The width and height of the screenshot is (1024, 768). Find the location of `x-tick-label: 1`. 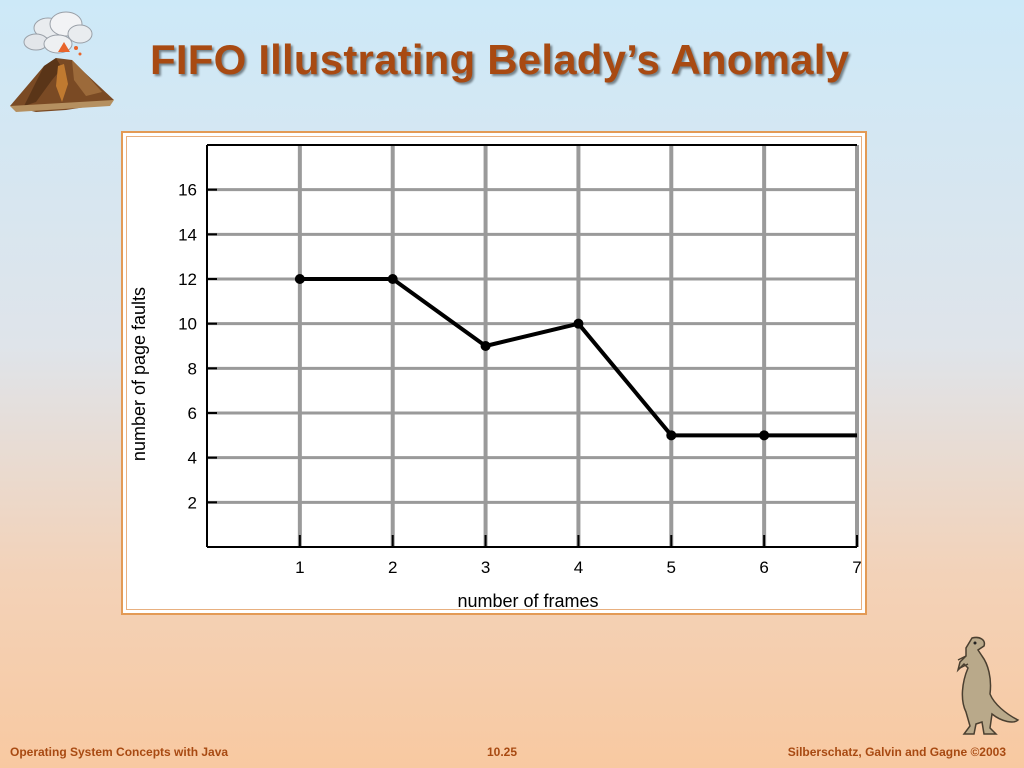

x-tick-label: 1 is located at coordinates (299, 567).